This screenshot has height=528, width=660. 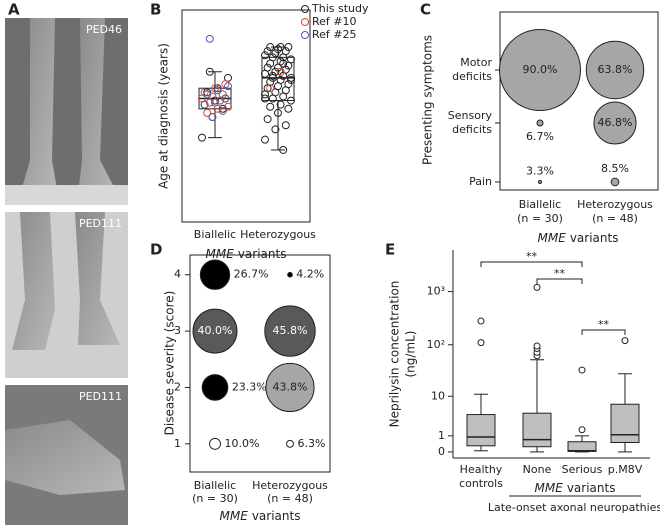 I want to click on text-line: controls, so click(x=481, y=483).